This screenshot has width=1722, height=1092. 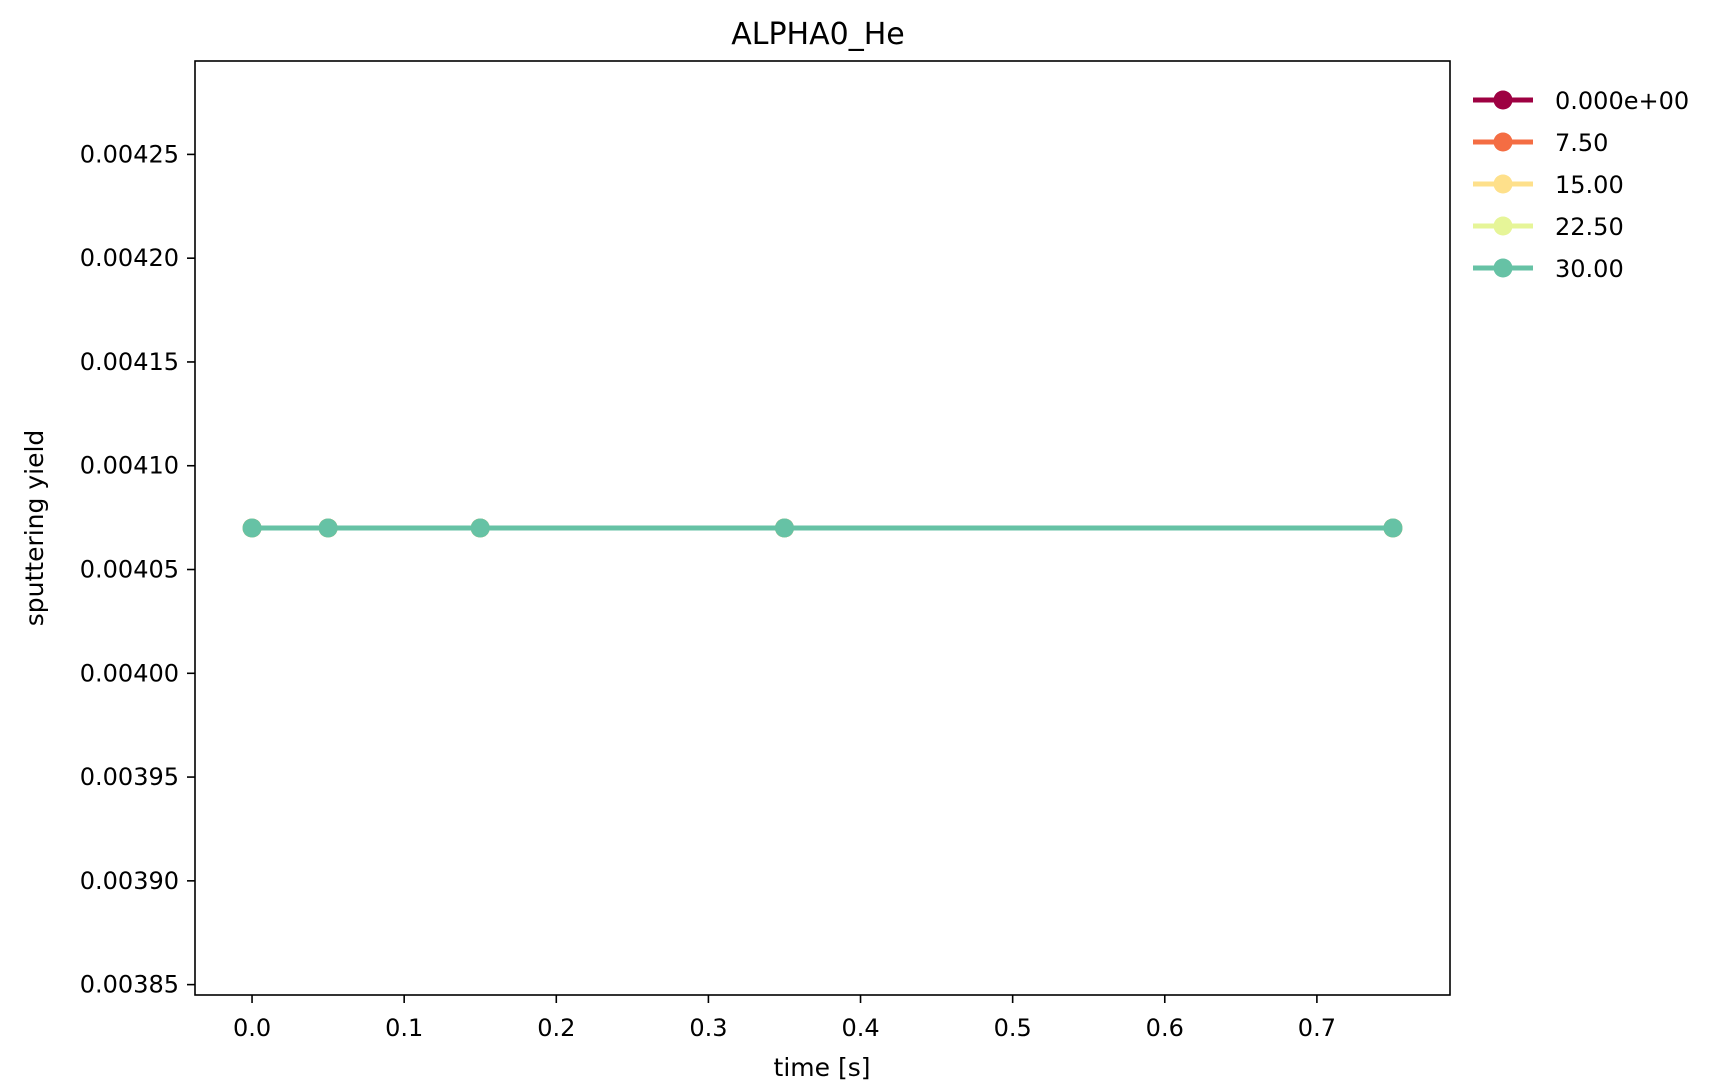 What do you see at coordinates (1589, 269) in the screenshot?
I see `legend-label: 30.00` at bounding box center [1589, 269].